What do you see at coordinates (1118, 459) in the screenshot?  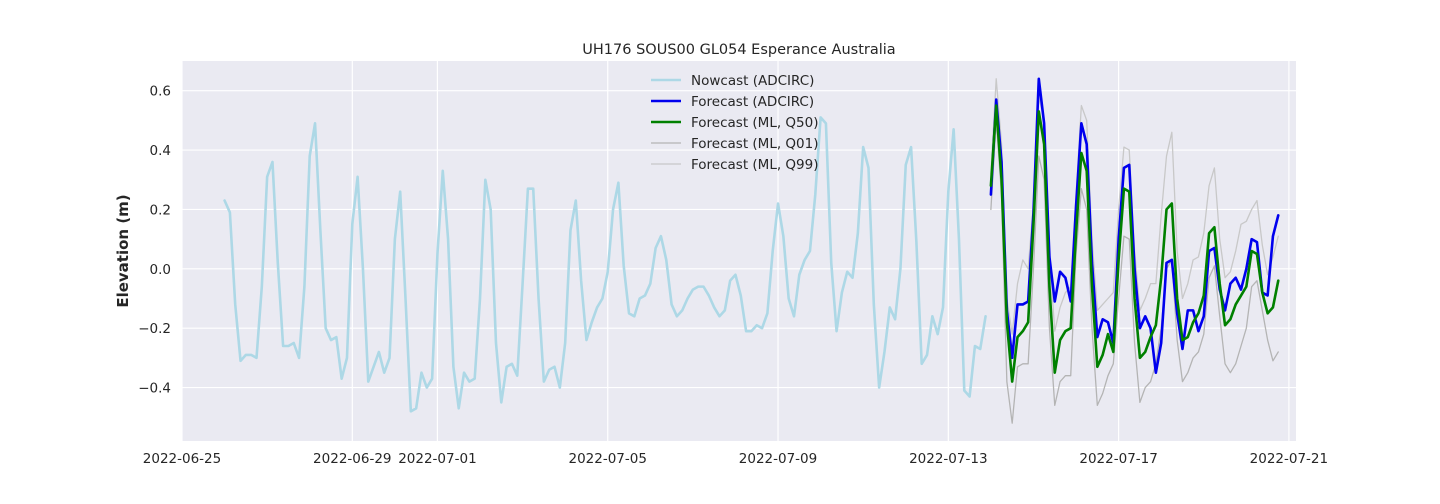 I see `x-tick-label: 2022-07-17` at bounding box center [1118, 459].